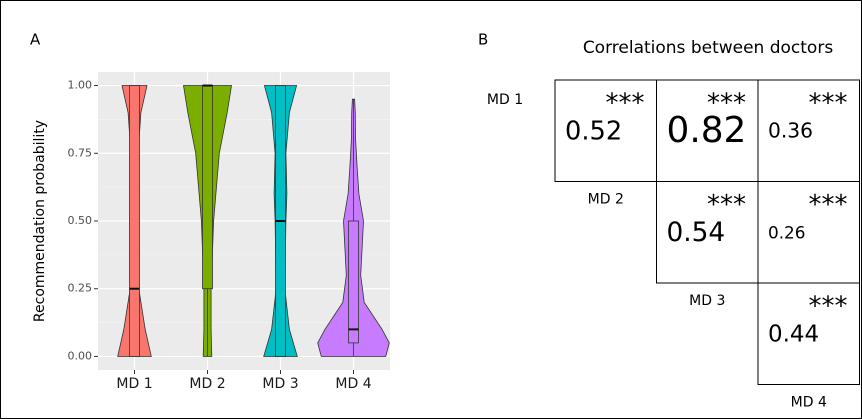  I want to click on y-tick-label: 1.00, so click(80, 85).